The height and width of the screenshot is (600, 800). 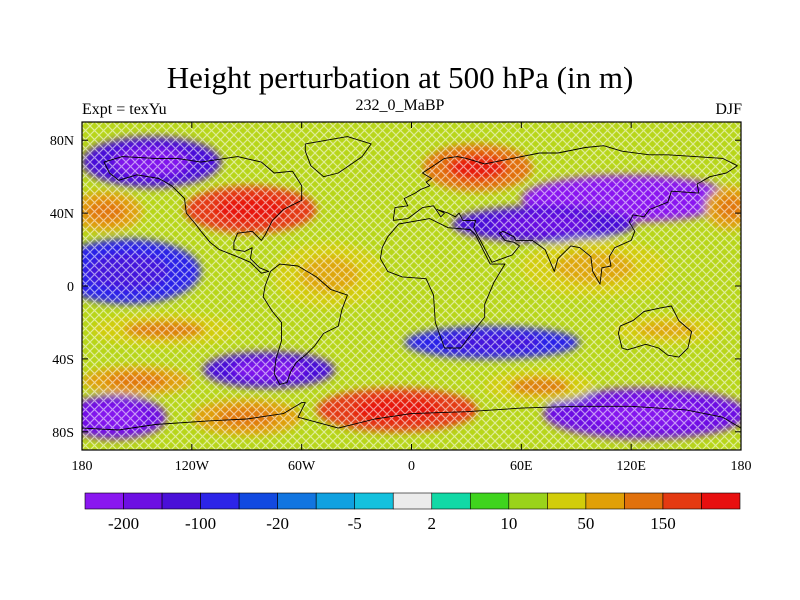 I want to click on colorbar: -200 -100 -20 -5 2 10 50 150, so click(x=412, y=512).